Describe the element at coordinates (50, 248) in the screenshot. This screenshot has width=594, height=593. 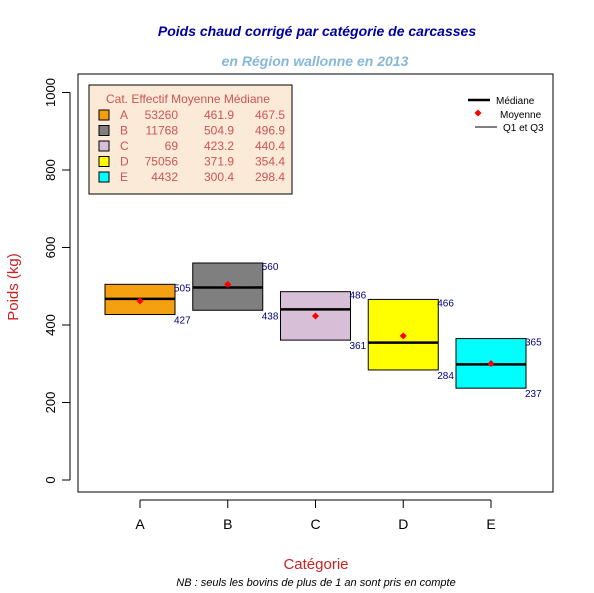
I see `y-tick-label: 600` at that location.